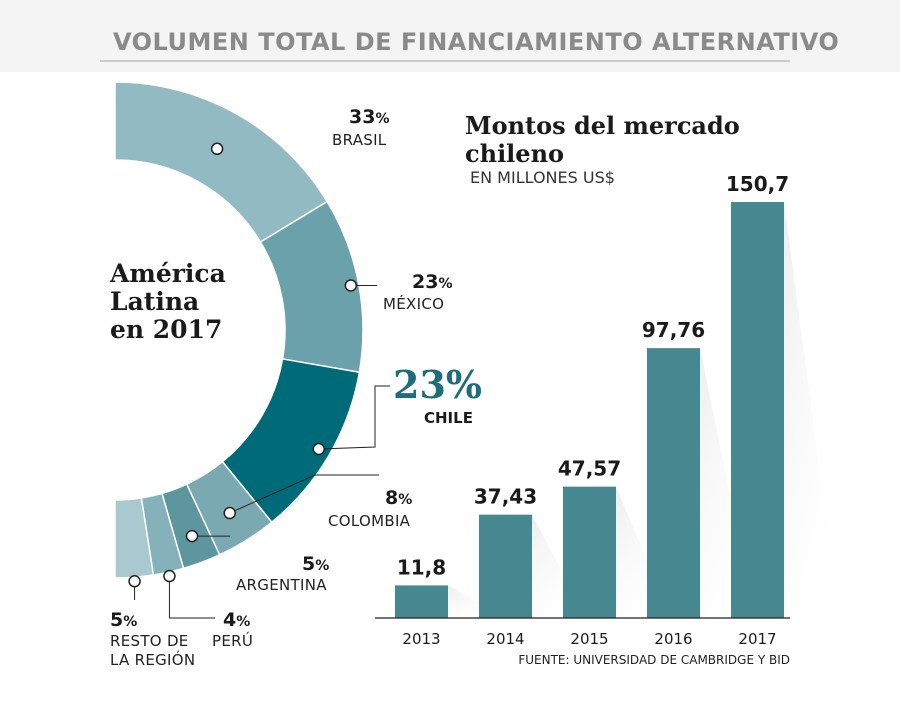  Describe the element at coordinates (432, 282) in the screenshot. I see `slice-value-mexico: 23%` at that location.